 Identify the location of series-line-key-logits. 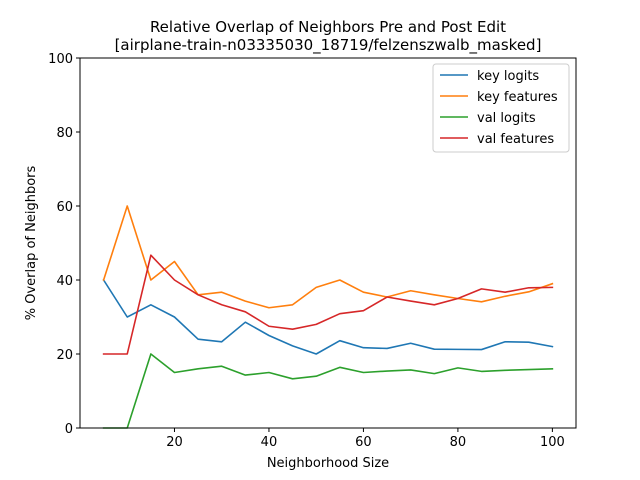
(328, 316).